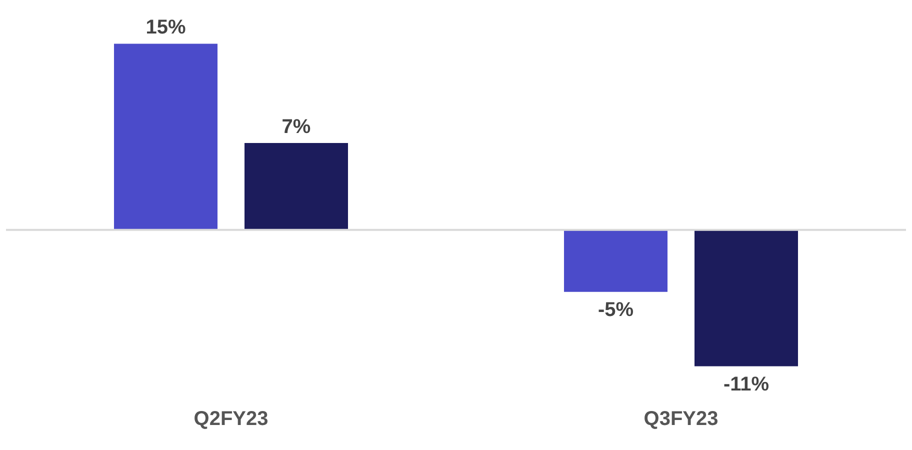 This screenshot has height=450, width=912. What do you see at coordinates (746, 384) in the screenshot?
I see `data-label: -11%` at bounding box center [746, 384].